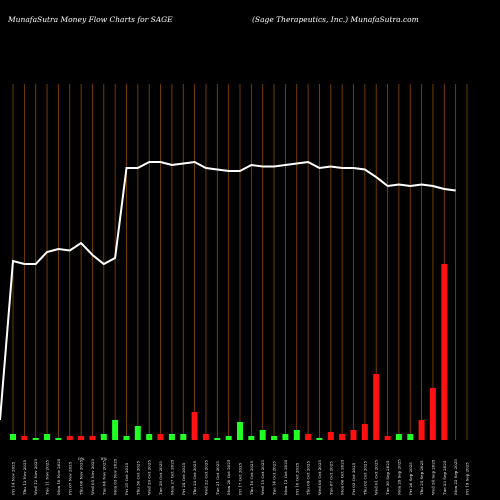  What do you see at coordinates (342, 477) in the screenshot?
I see `x-tick-label: Mon 06 Oct 2025` at bounding box center [342, 477].